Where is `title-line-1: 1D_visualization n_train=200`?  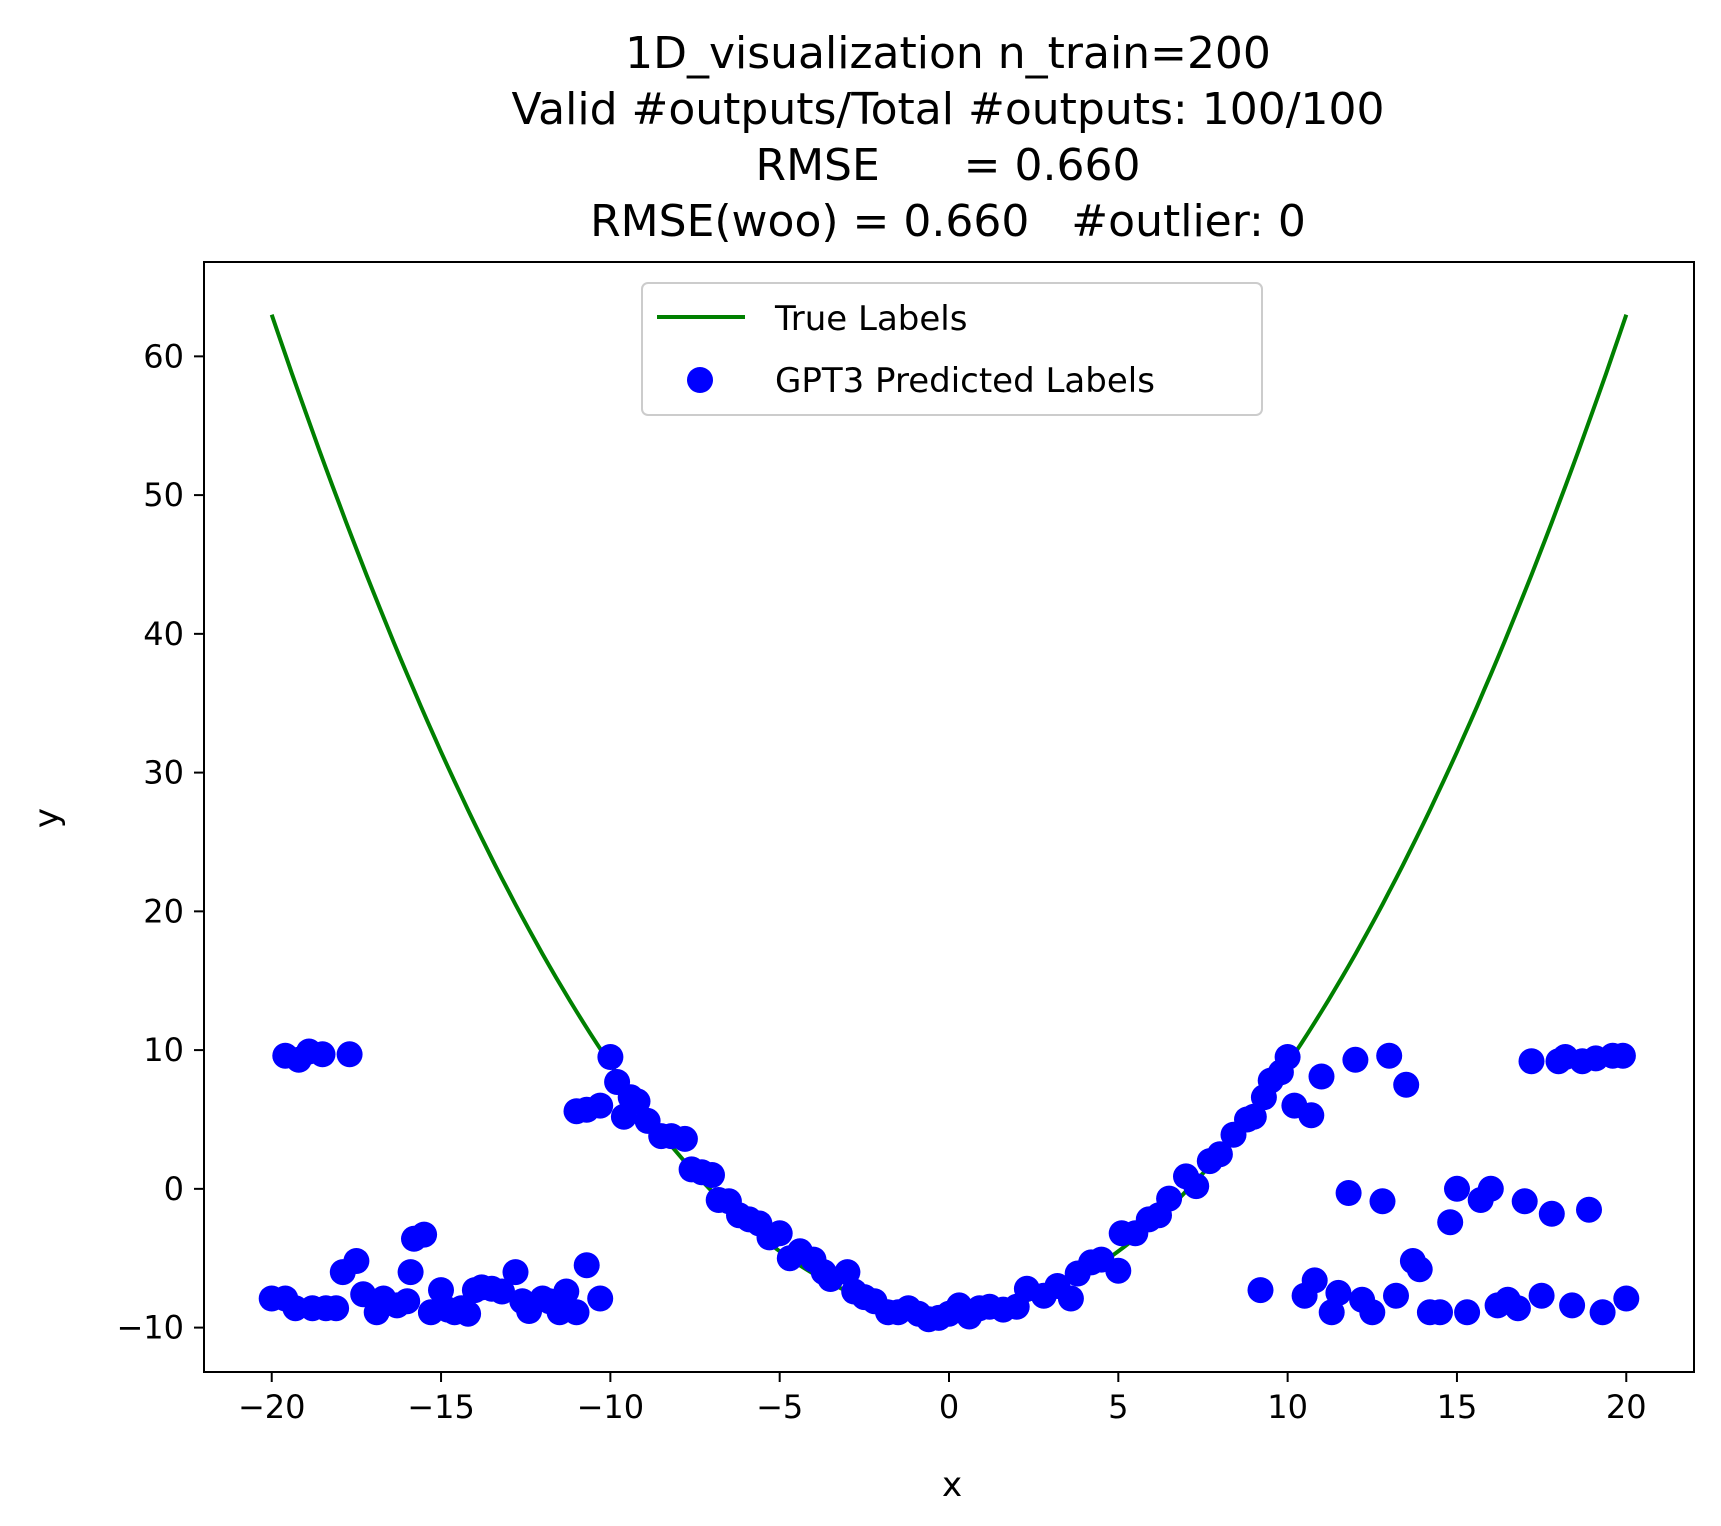 title-line-1: 1D_visualization n_train=200 is located at coordinates (948, 53).